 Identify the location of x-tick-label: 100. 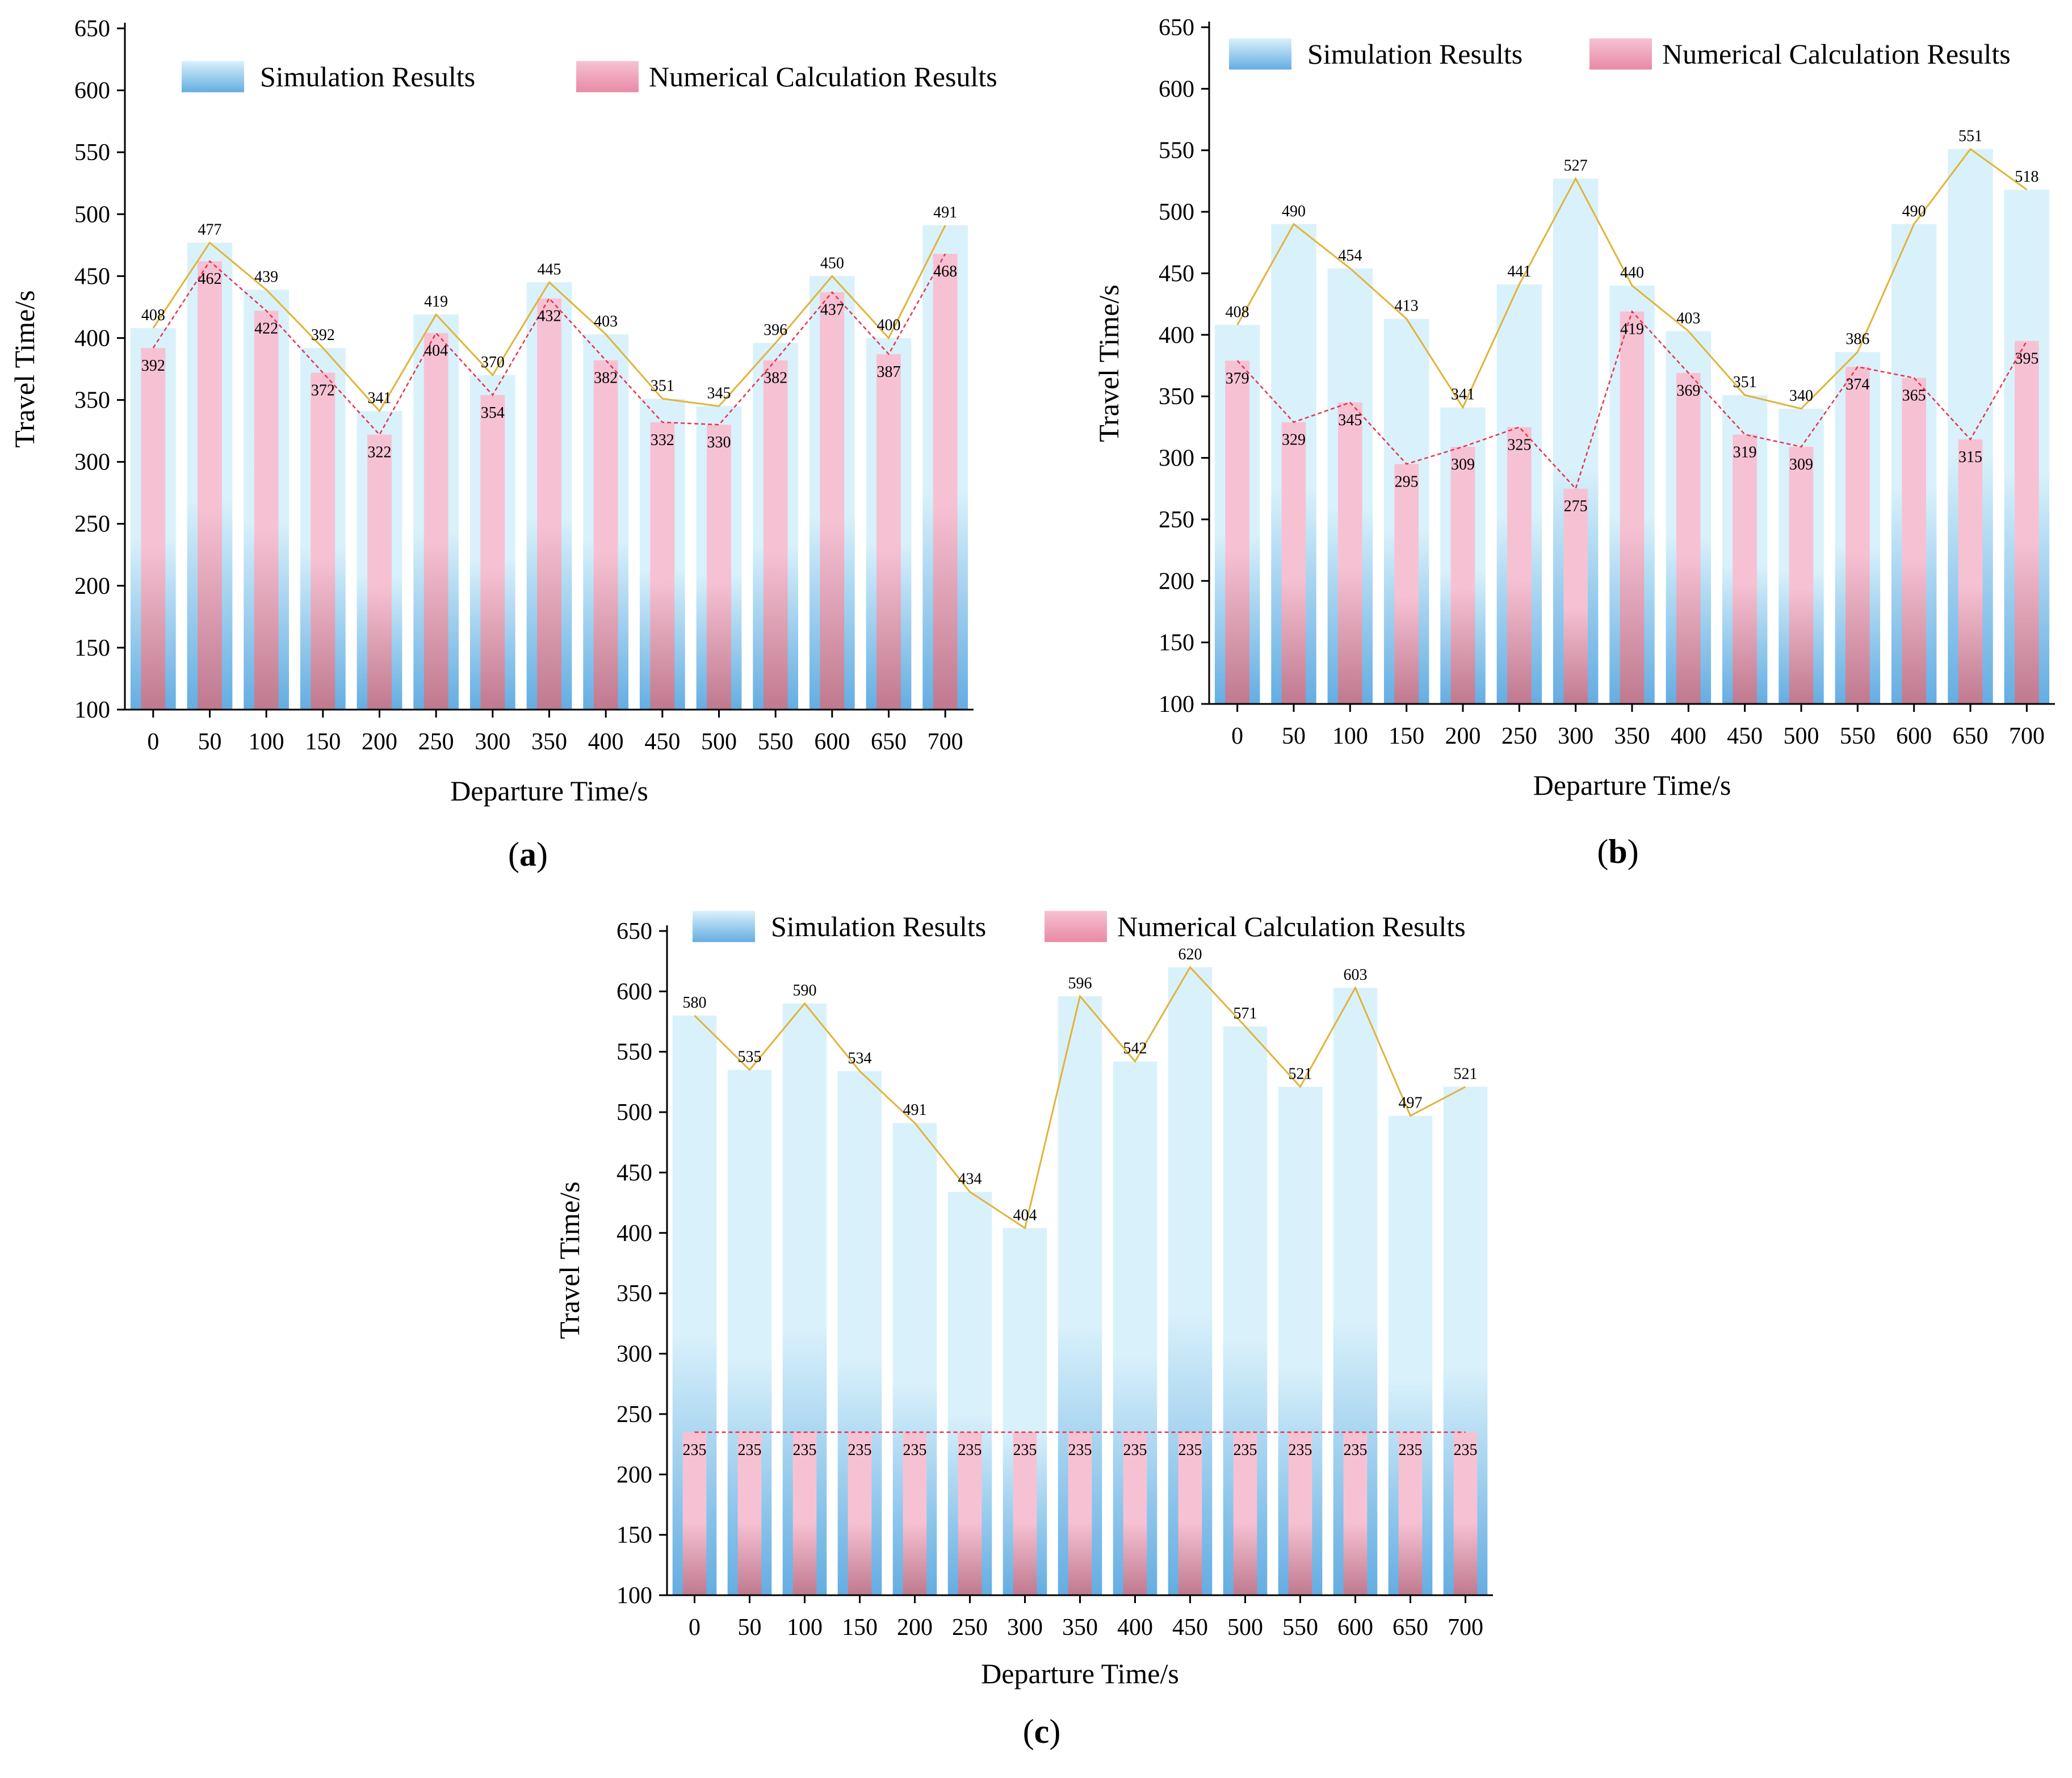
(1350, 736).